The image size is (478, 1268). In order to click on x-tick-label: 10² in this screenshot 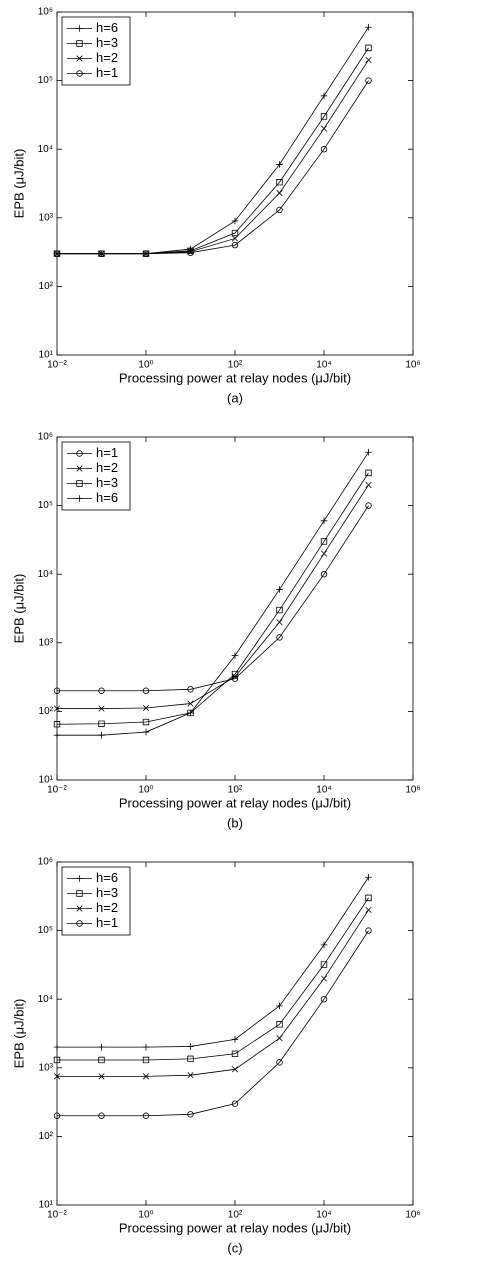, I will do `click(235, 365)`.